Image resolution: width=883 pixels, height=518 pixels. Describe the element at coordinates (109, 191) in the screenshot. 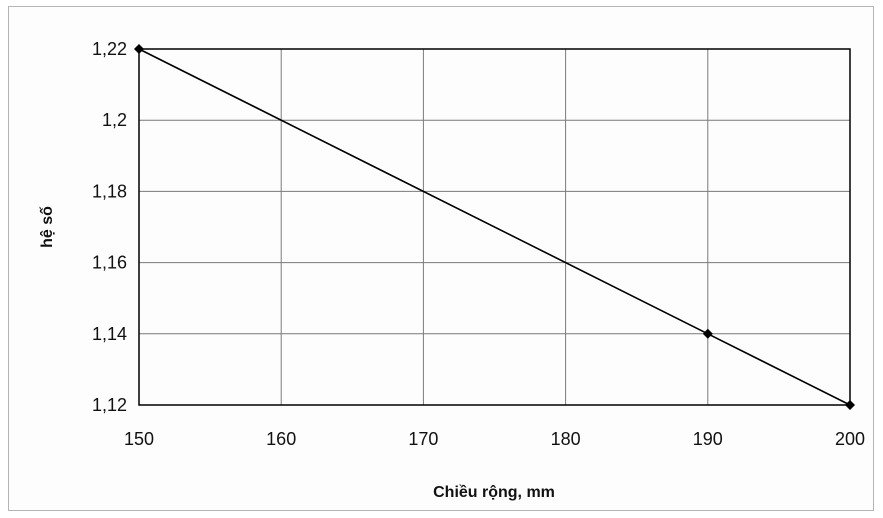

I see `y-tick-label: 1,18` at that location.